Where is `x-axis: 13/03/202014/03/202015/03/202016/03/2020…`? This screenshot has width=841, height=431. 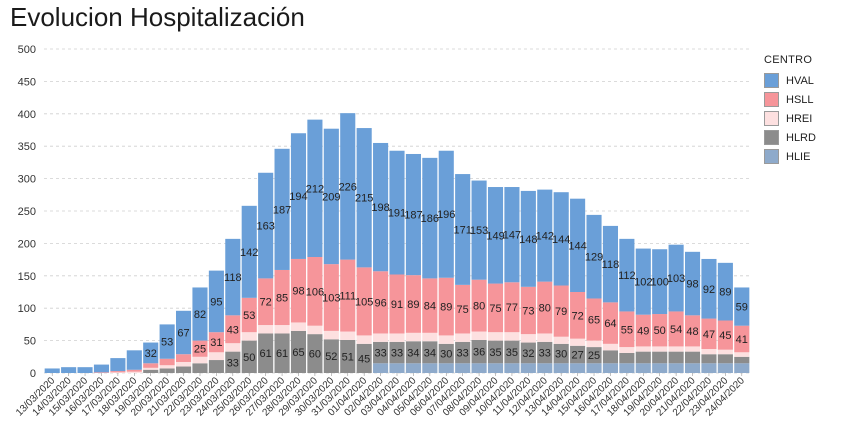
x-axis: 13/03/202014/03/202015/03/202016/03/2020… is located at coordinates (380, 396).